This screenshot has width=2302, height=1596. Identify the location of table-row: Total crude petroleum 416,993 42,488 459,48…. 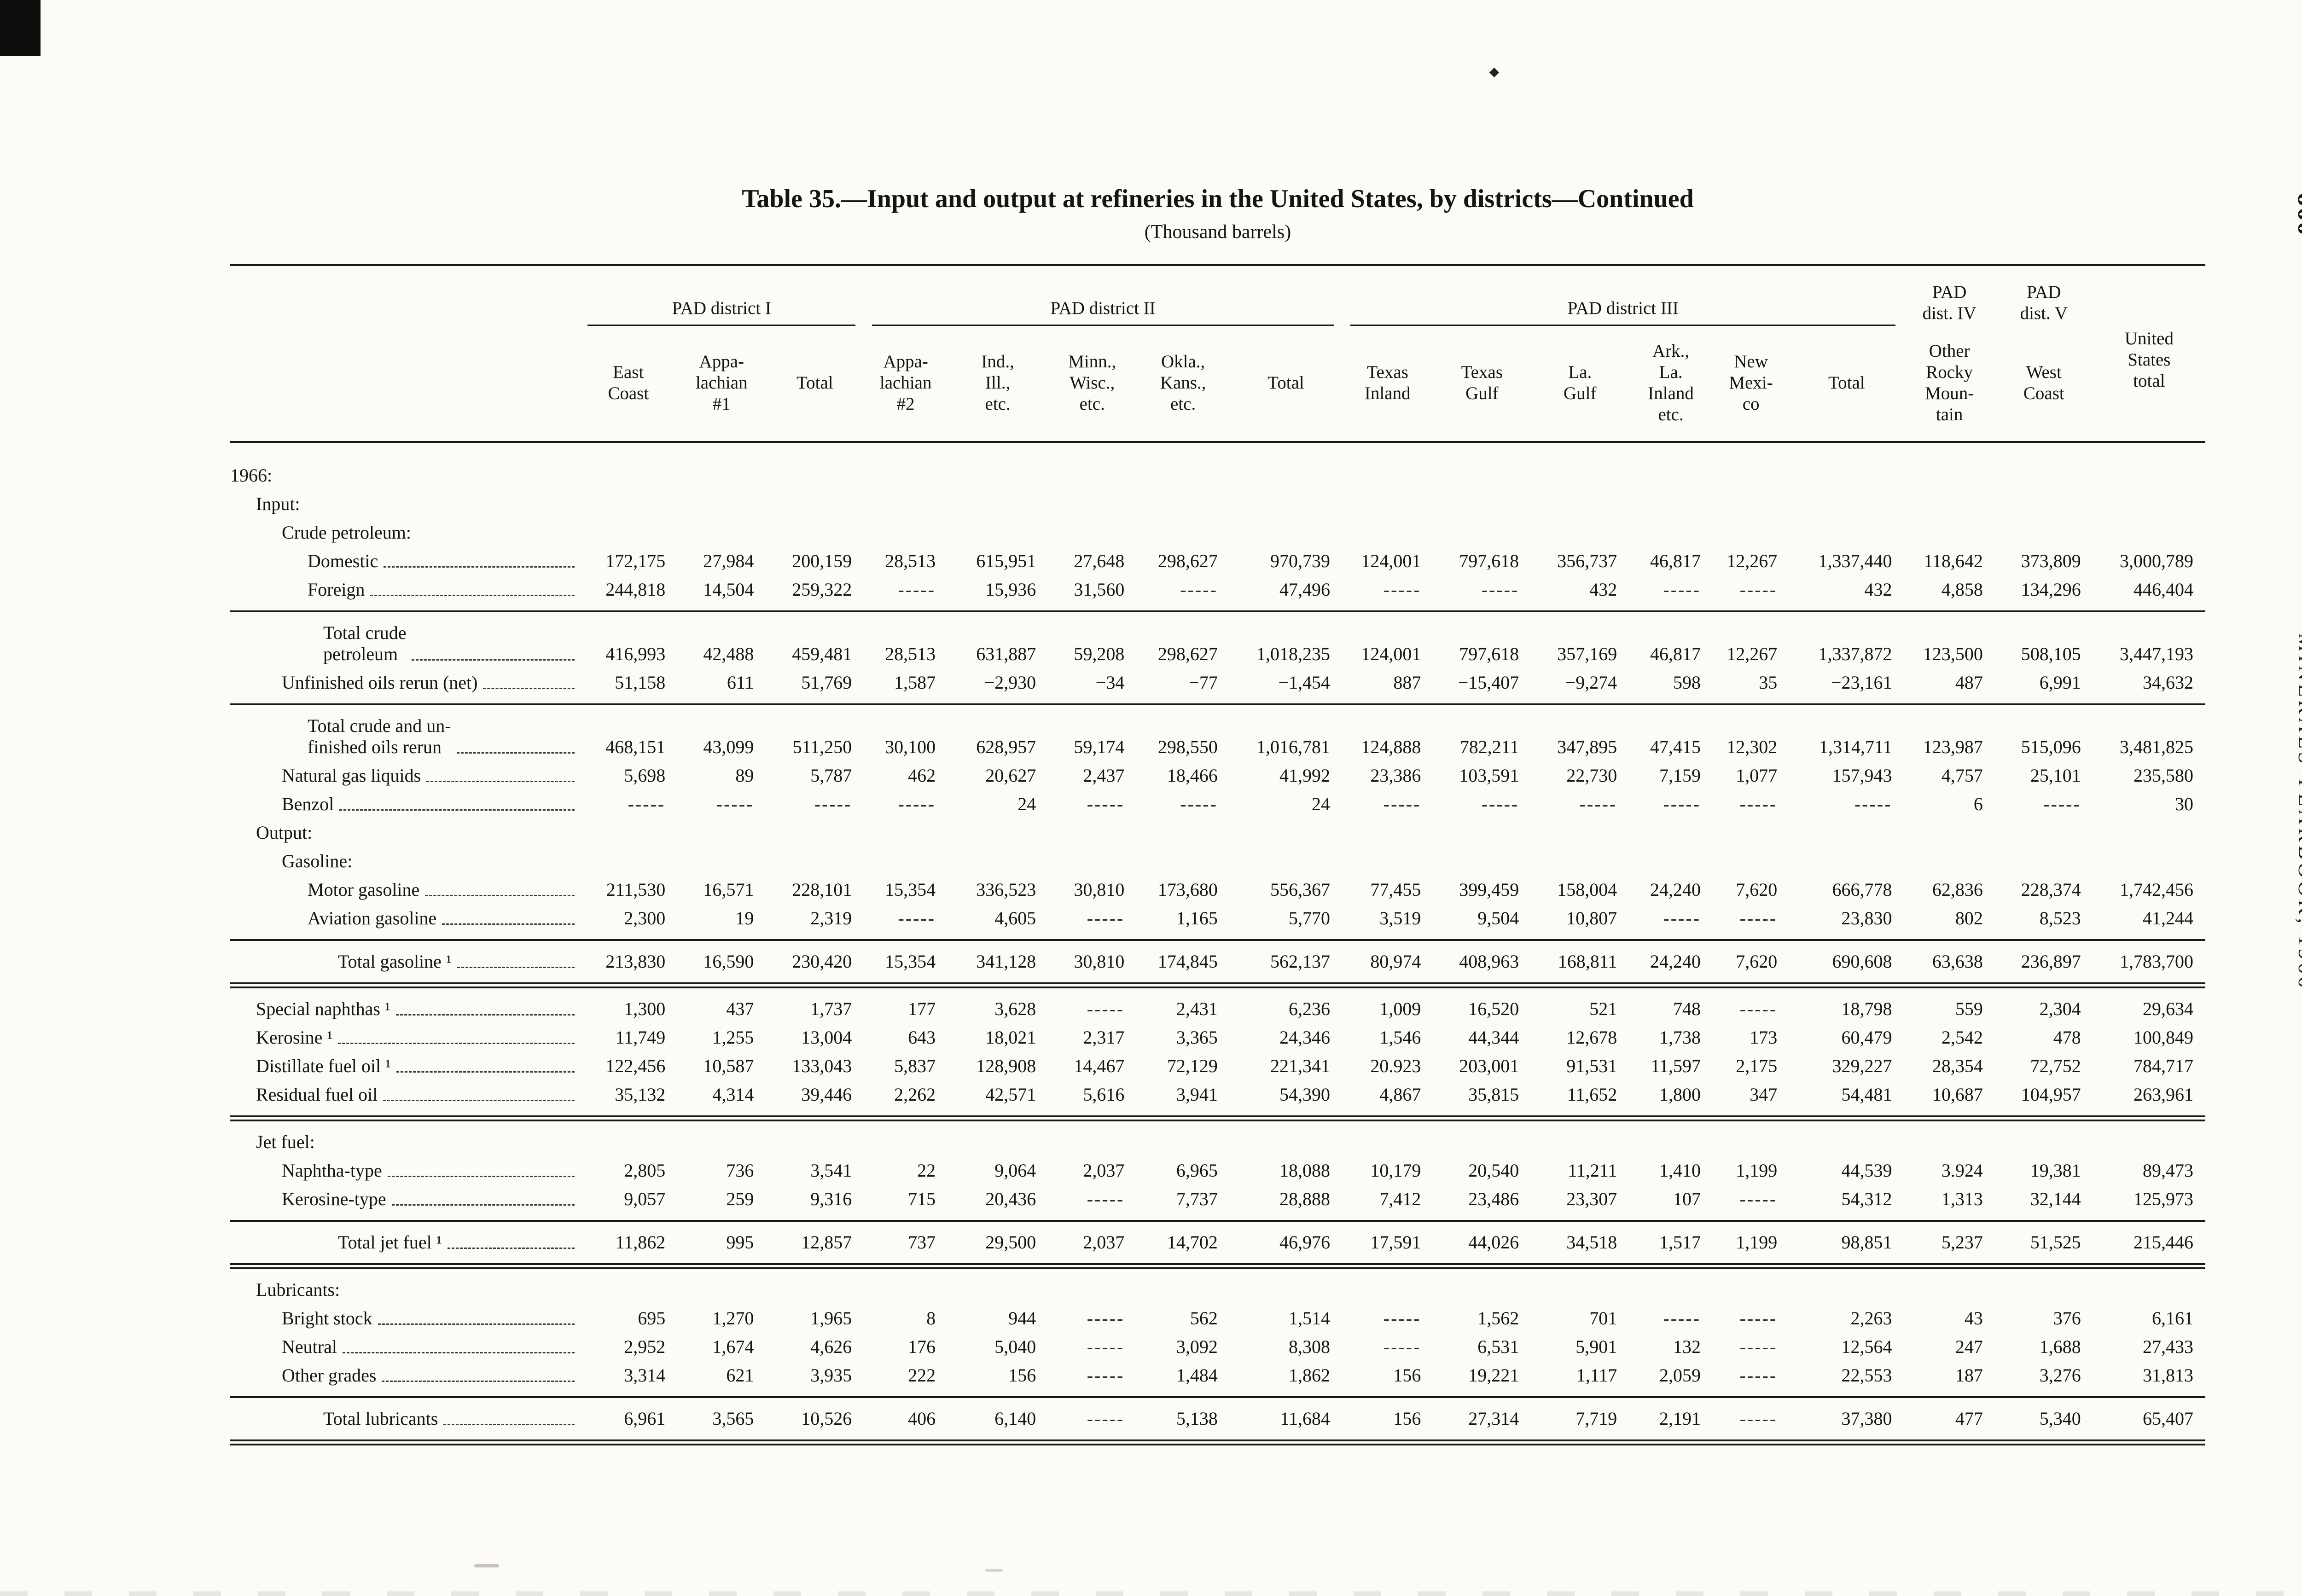
(1217, 643).